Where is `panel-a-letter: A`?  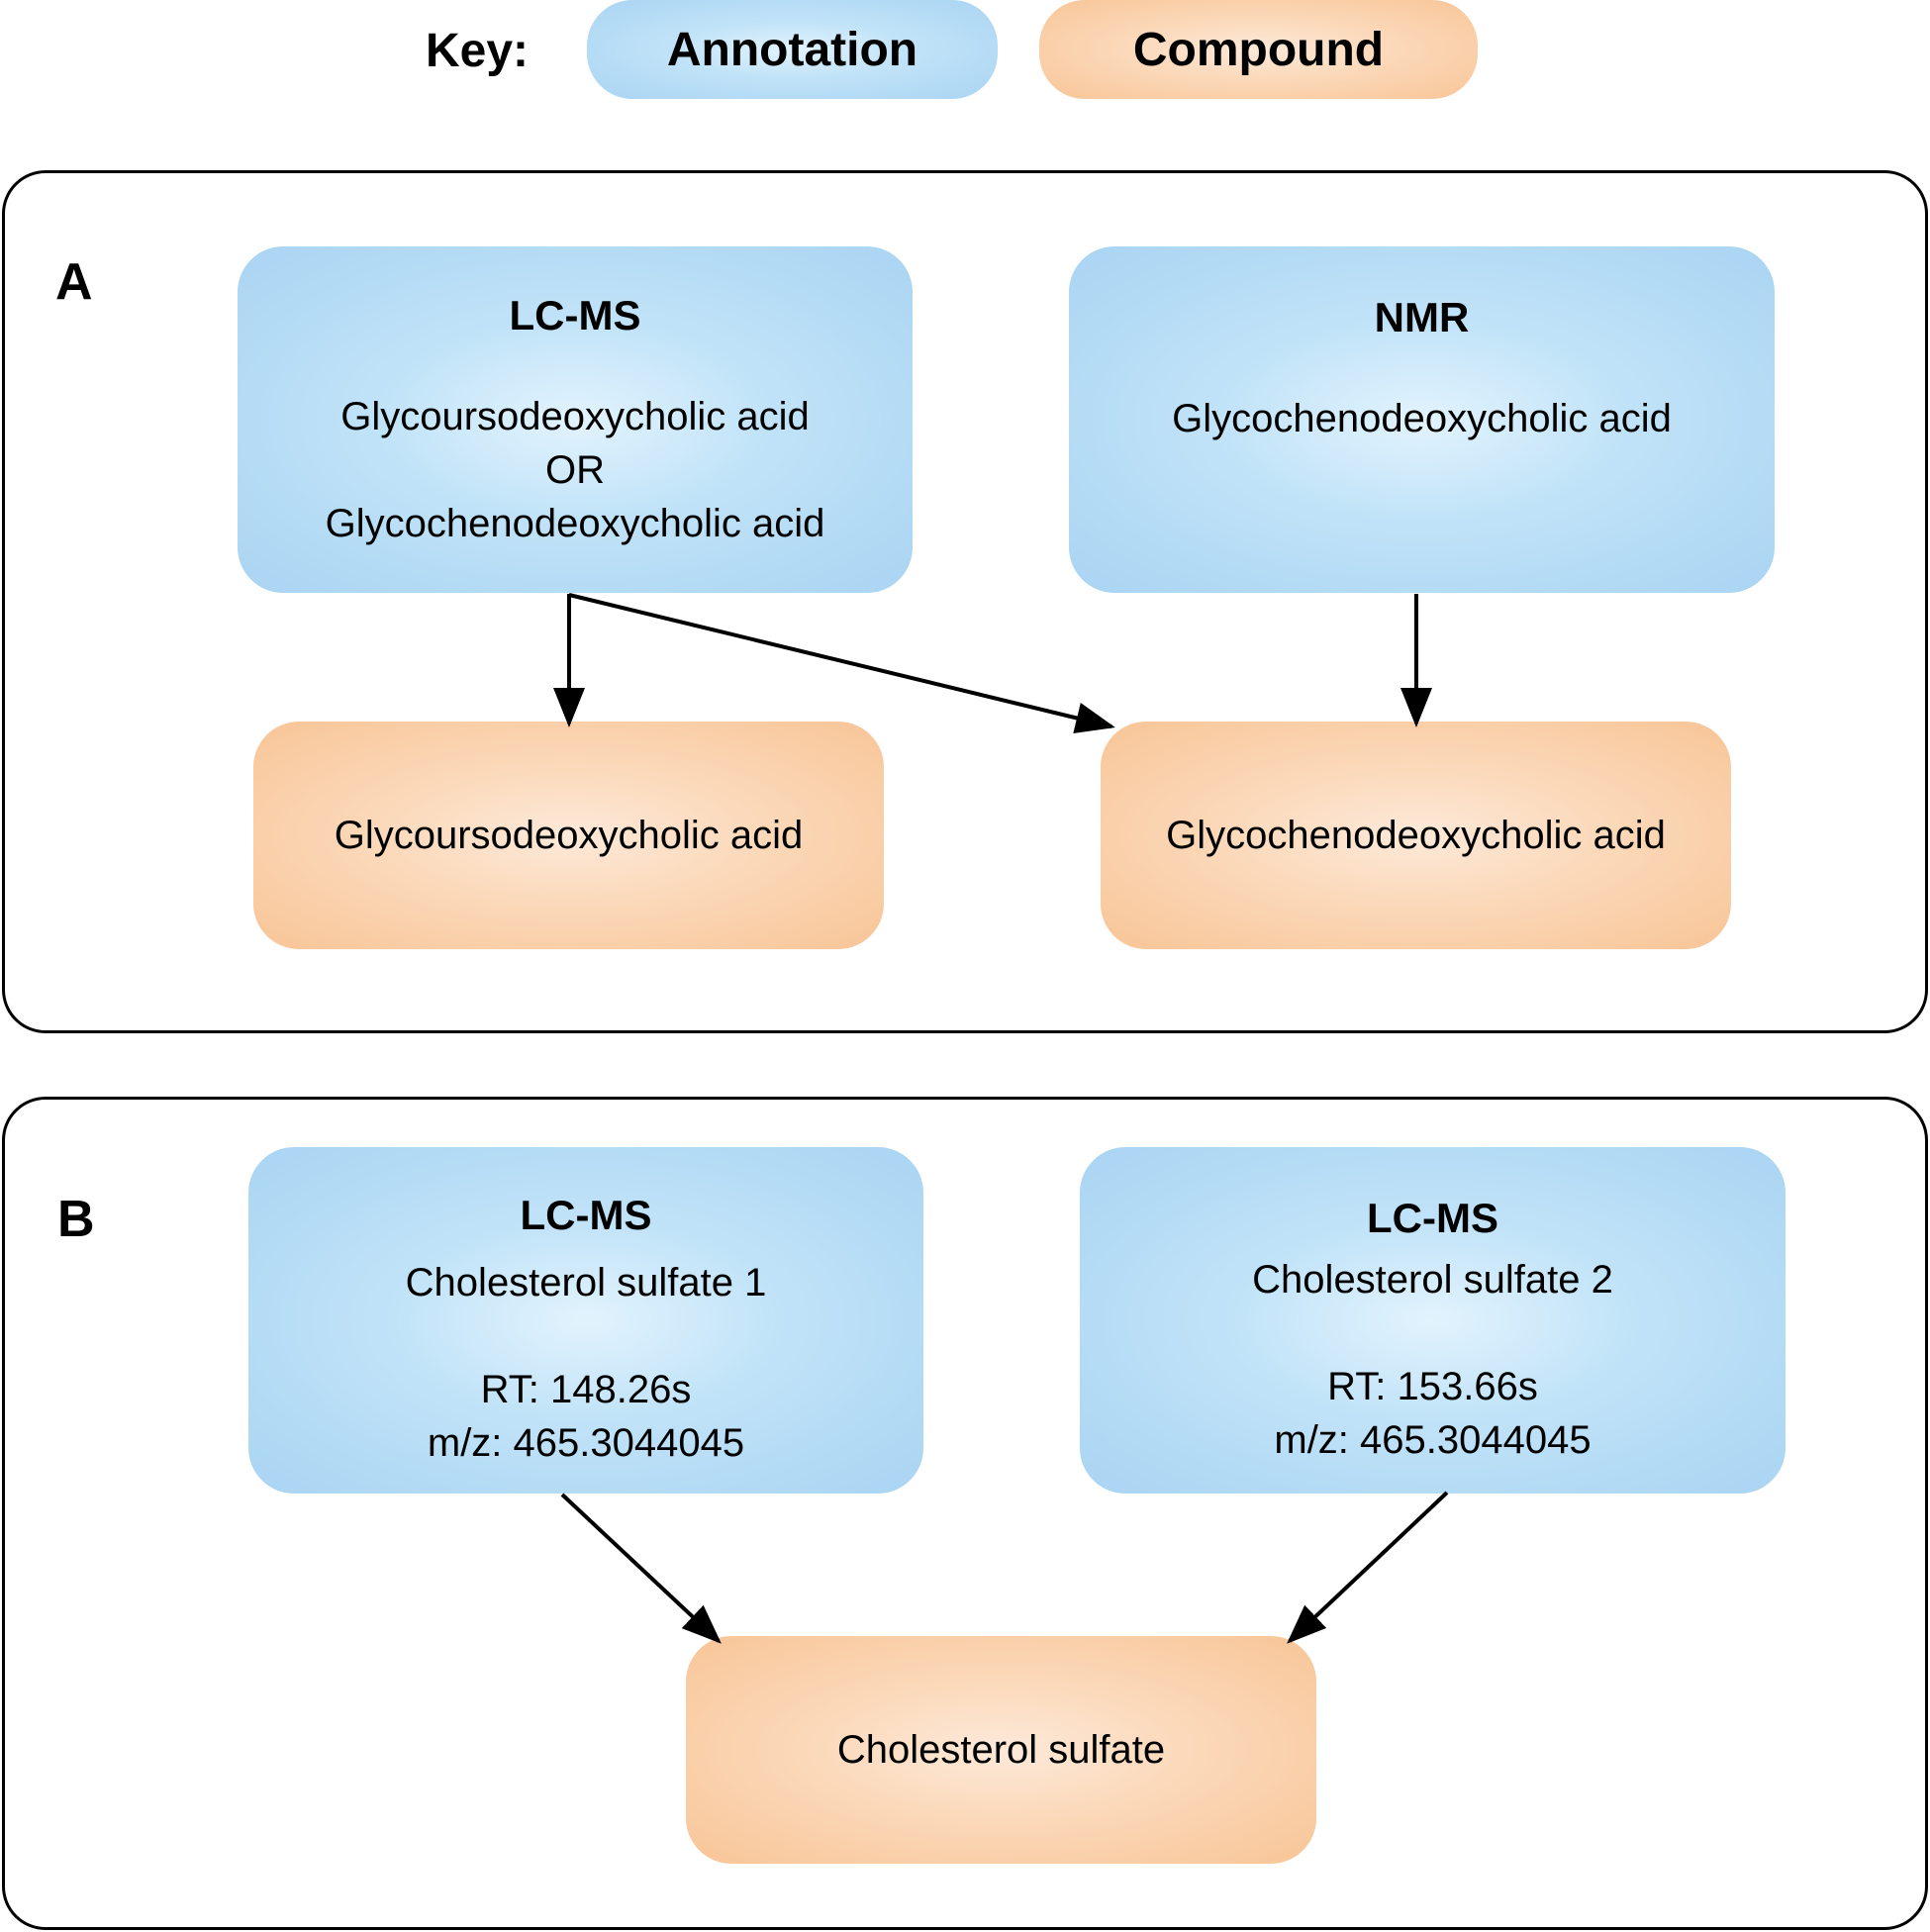
panel-a-letter: A is located at coordinates (74, 282).